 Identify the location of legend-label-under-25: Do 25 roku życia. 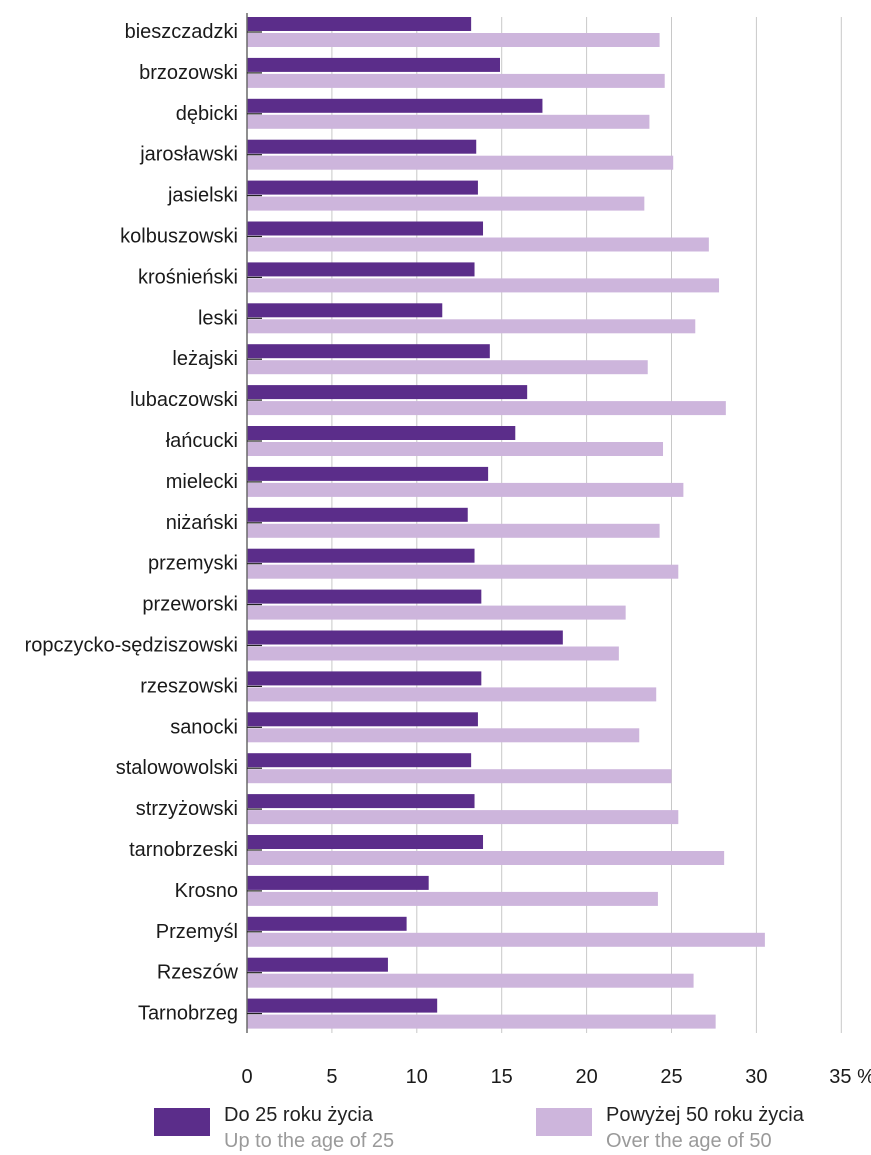
(298, 1115).